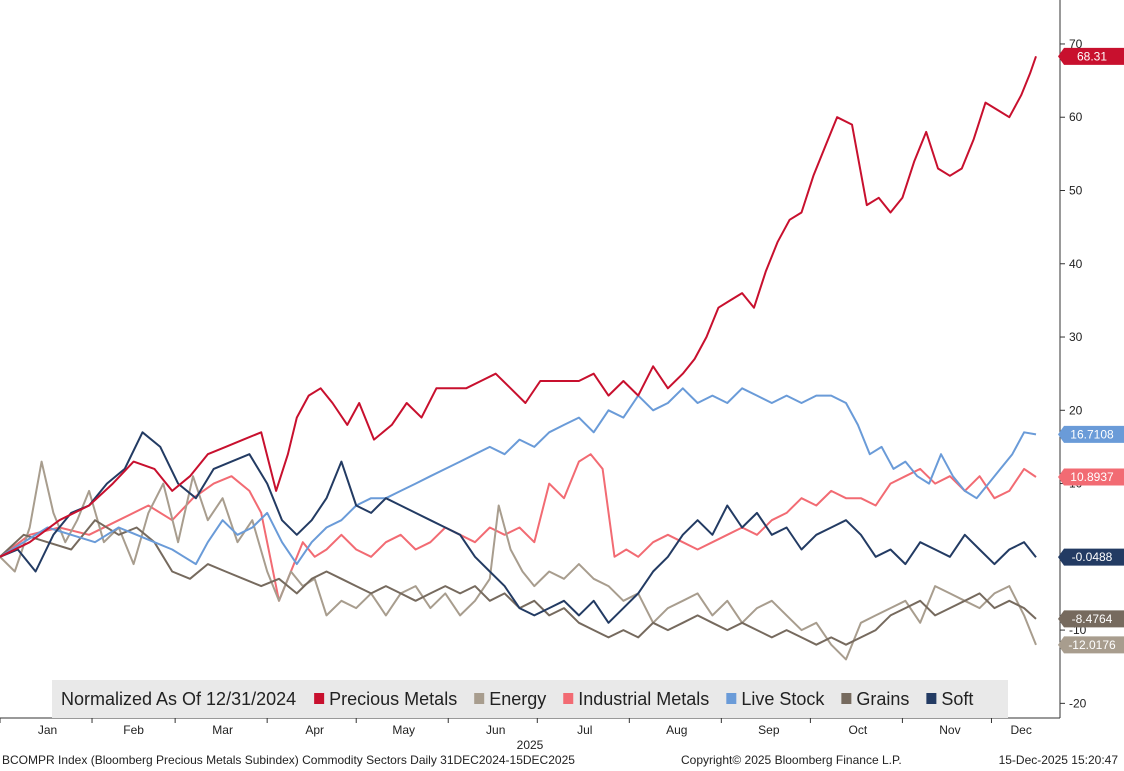 Image resolution: width=1124 pixels, height=771 pixels. I want to click on legend-label: Grains, so click(882, 699).